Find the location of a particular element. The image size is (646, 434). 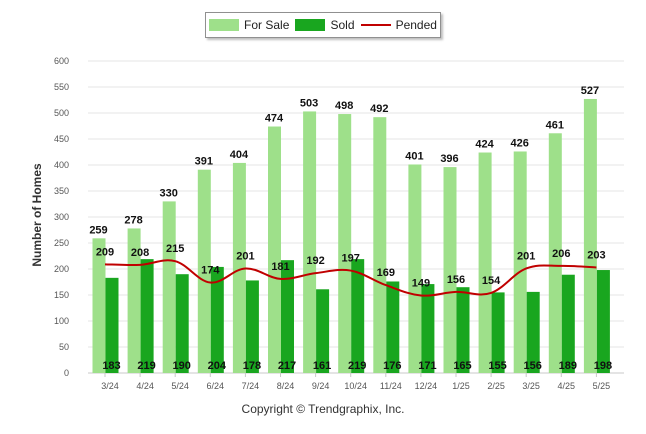

legend-item-pended: Pended is located at coordinates (398, 25).